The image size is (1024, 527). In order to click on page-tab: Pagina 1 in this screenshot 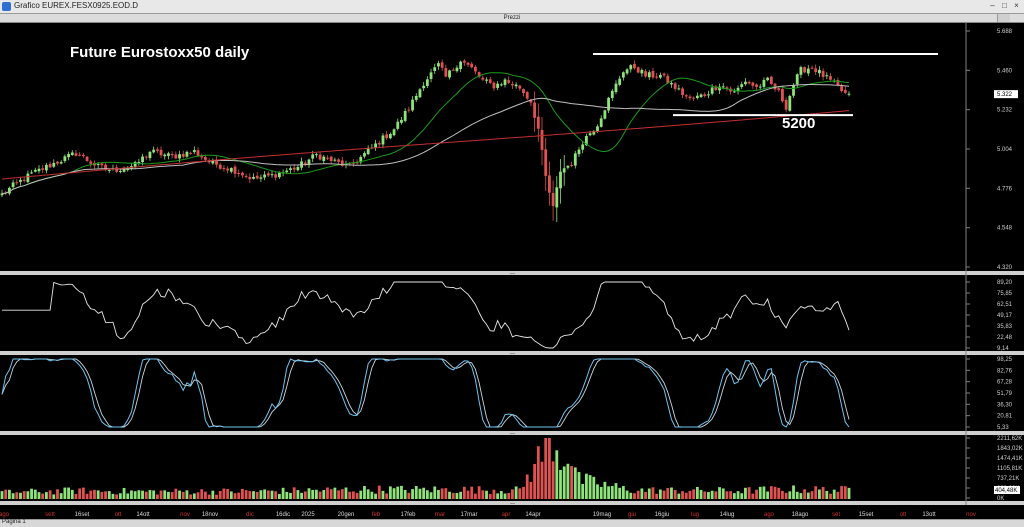, I will do `click(14, 522)`.